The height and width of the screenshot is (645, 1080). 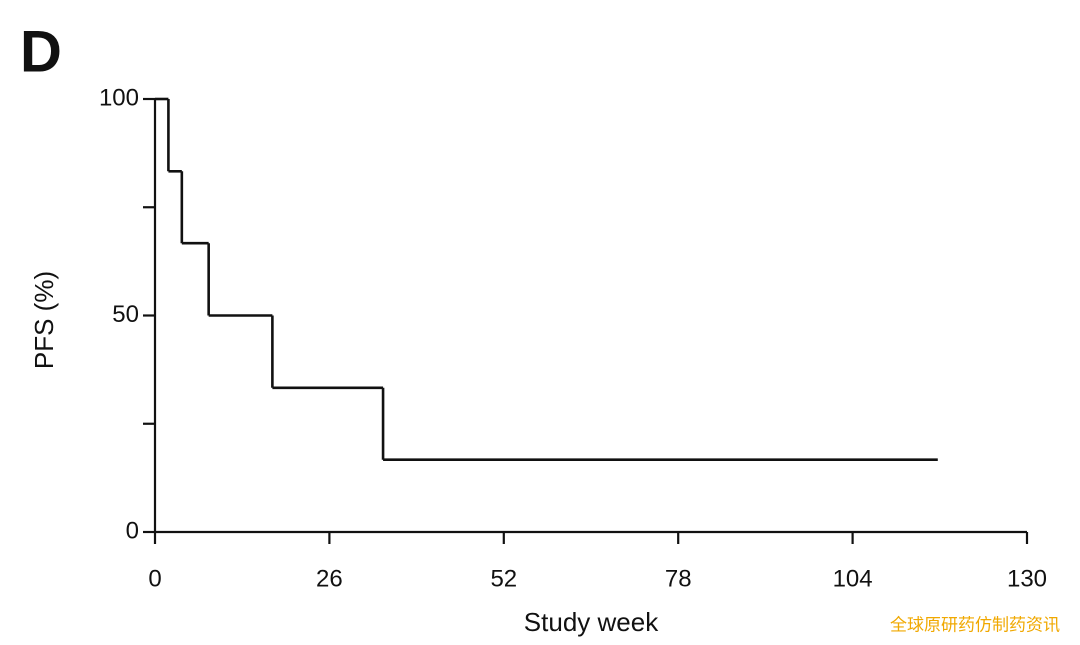 I want to click on x-tick-label: 26, so click(x=329, y=578).